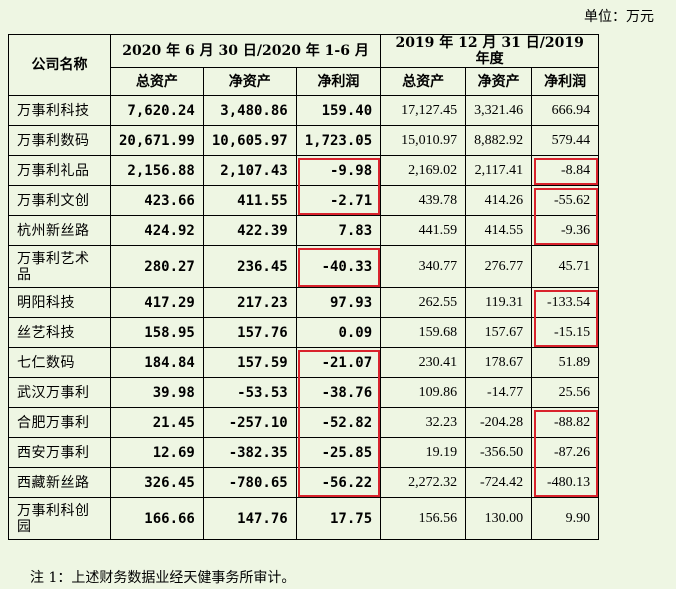 This screenshot has height=589, width=676. What do you see at coordinates (423, 482) in the screenshot?
I see `value-cell: 2,272.32` at bounding box center [423, 482].